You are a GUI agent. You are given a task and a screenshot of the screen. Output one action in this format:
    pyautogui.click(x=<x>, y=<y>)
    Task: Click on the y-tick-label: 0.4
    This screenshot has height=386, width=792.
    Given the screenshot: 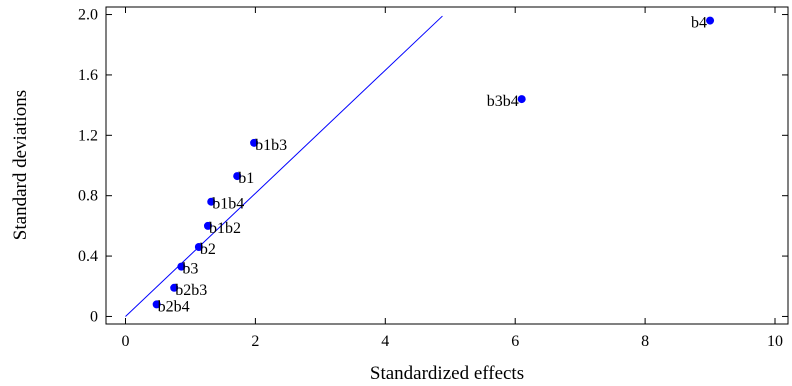 What is the action you would take?
    pyautogui.click(x=88, y=256)
    